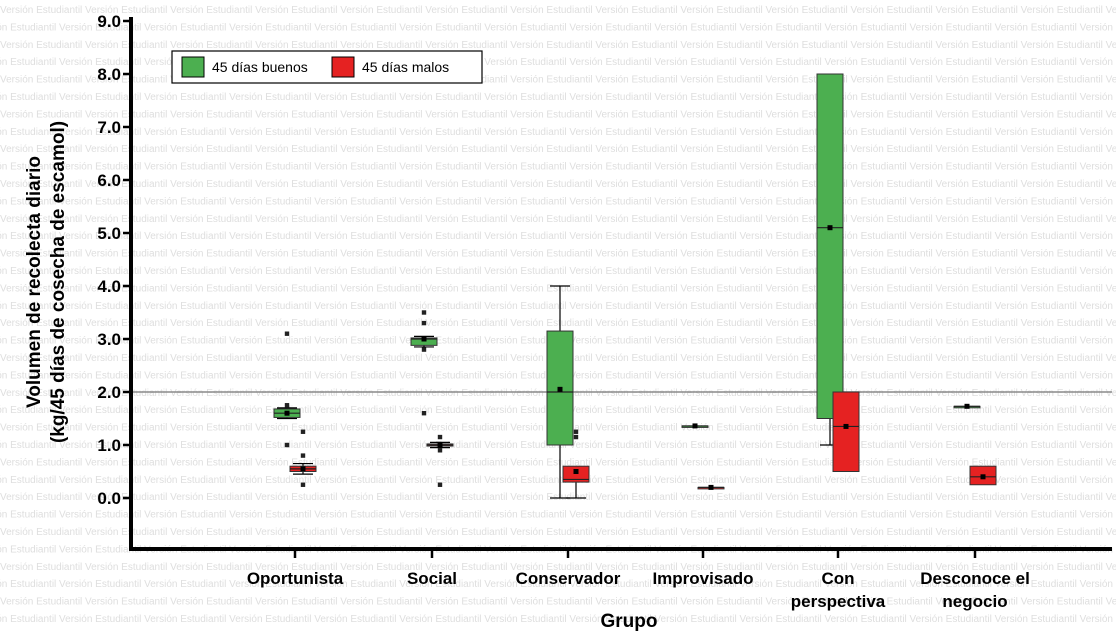  I want to click on y-axis-title-line: (kg/45 días de cosecha de escamol), so click(58, 282).